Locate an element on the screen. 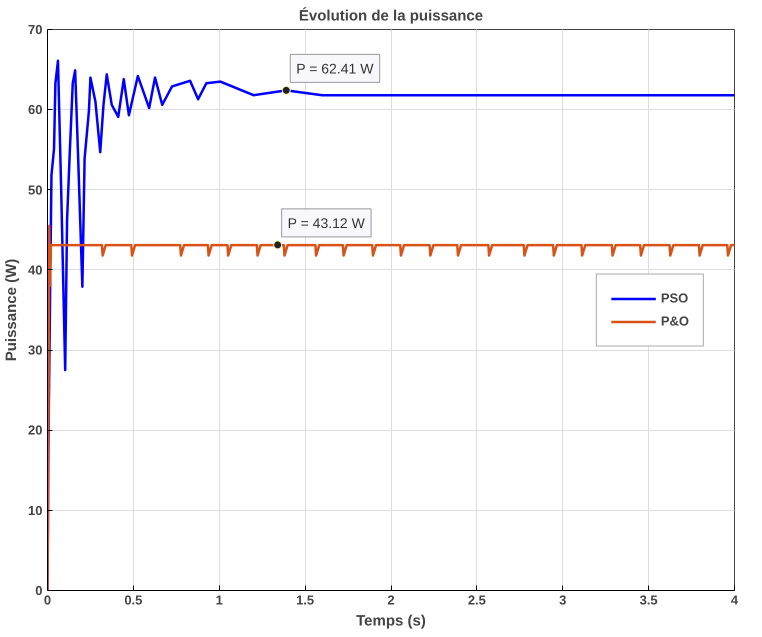  x-tick-label: 3.5 is located at coordinates (649, 600).